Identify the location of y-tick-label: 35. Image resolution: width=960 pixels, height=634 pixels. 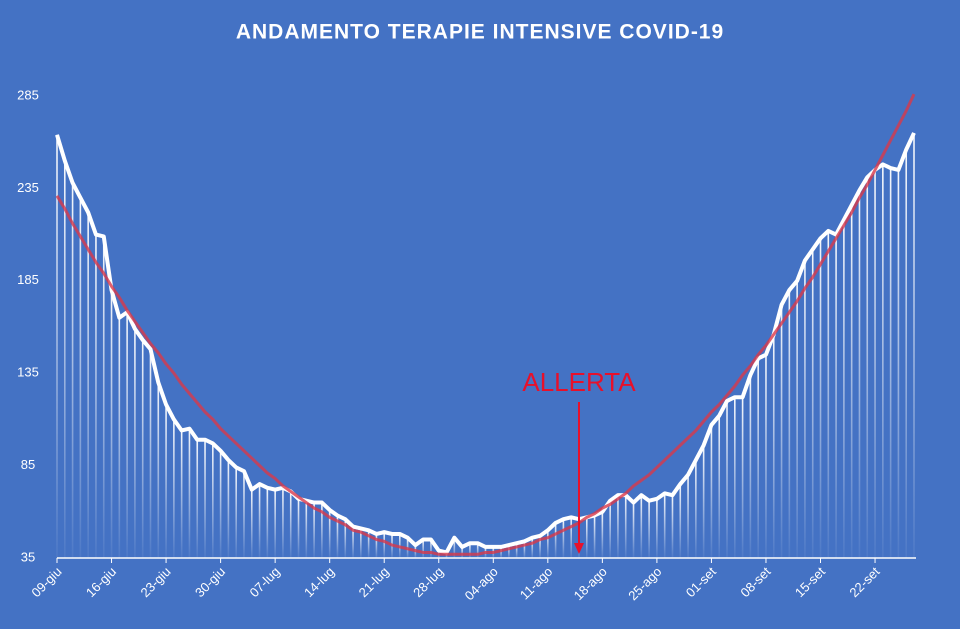
(28, 556).